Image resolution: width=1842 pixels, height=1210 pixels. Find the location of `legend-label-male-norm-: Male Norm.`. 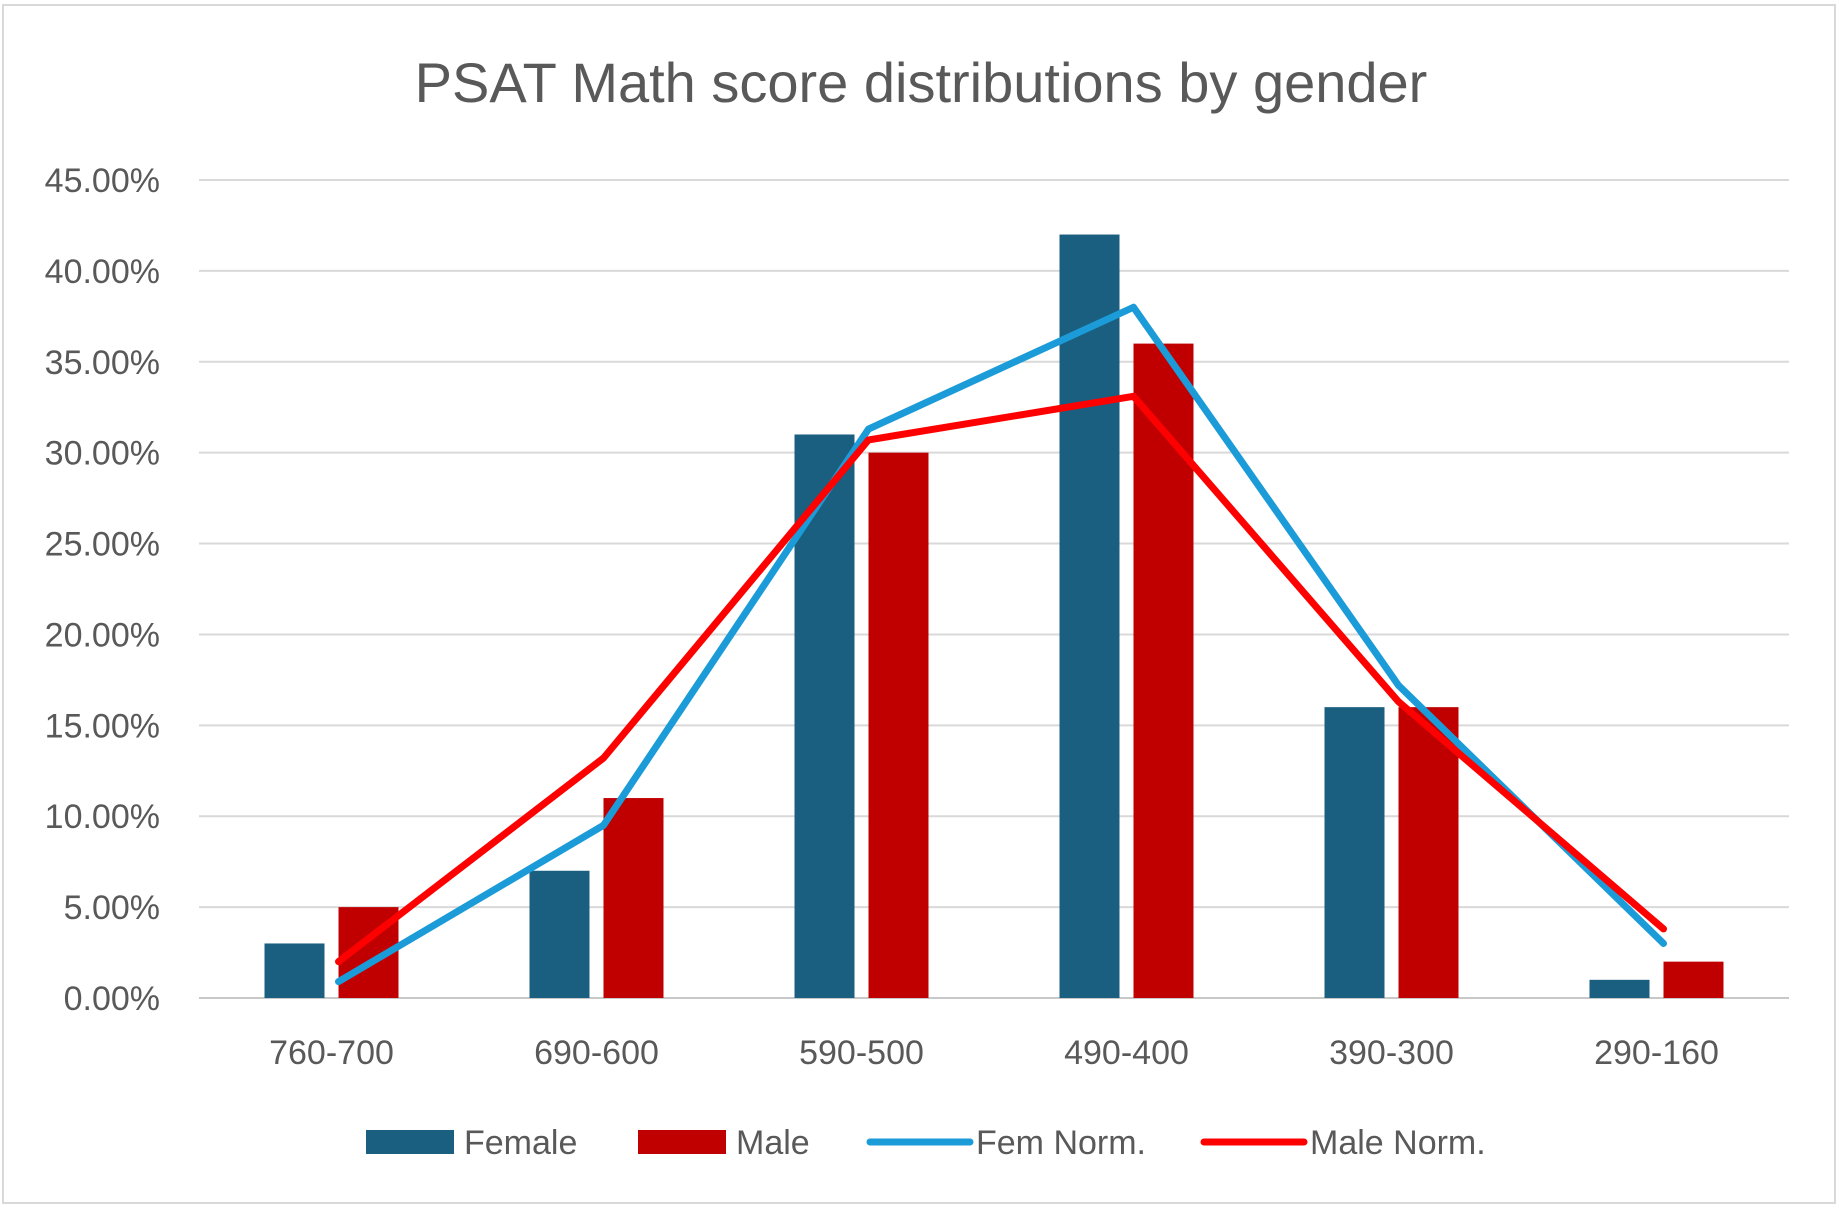

legend-label-male-norm-: Male Norm. is located at coordinates (1398, 1143).